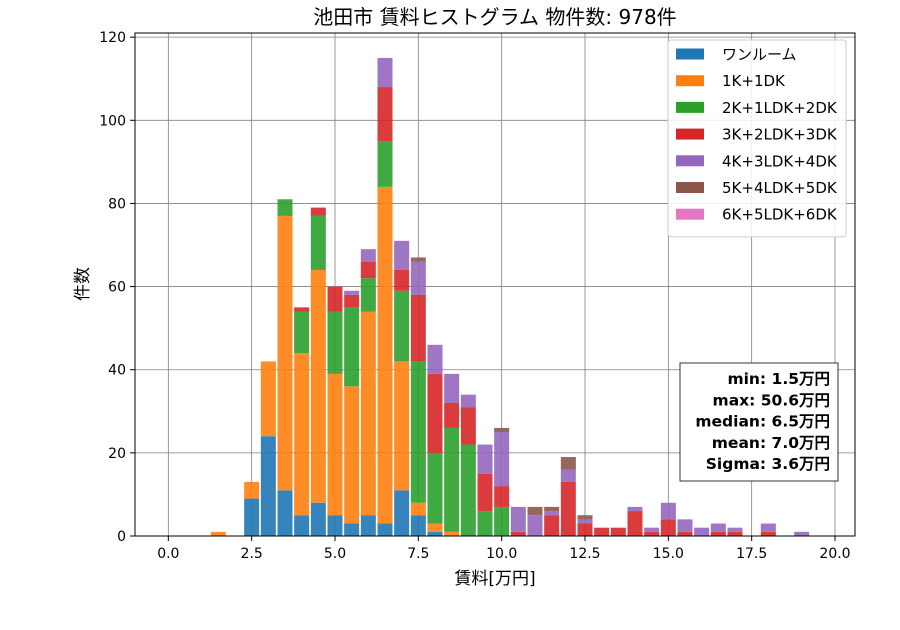 This screenshot has height=630, width=900. Describe the element at coordinates (494, 579) in the screenshot. I see `x-axis-label: 賃料[万円]` at that location.